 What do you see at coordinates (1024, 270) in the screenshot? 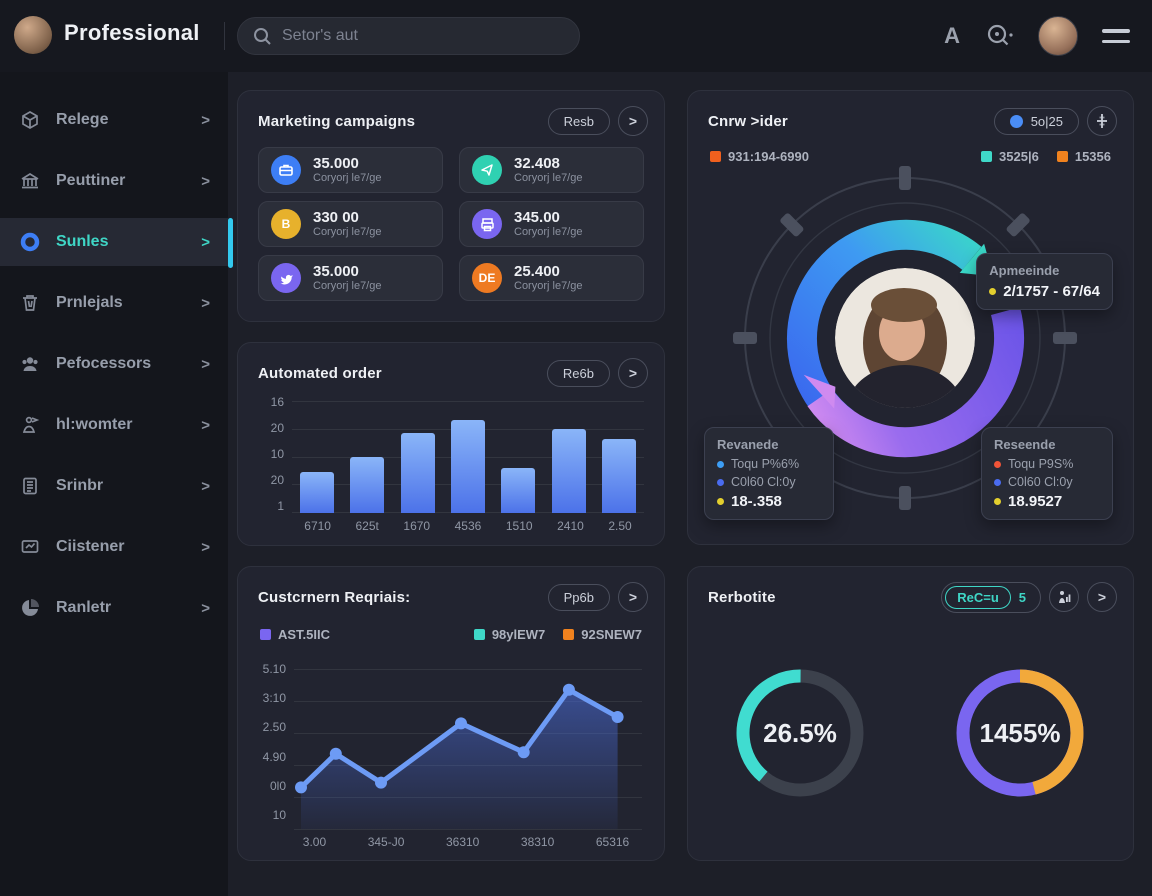
I see `tooltip-title: Apmeeinde` at bounding box center [1024, 270].